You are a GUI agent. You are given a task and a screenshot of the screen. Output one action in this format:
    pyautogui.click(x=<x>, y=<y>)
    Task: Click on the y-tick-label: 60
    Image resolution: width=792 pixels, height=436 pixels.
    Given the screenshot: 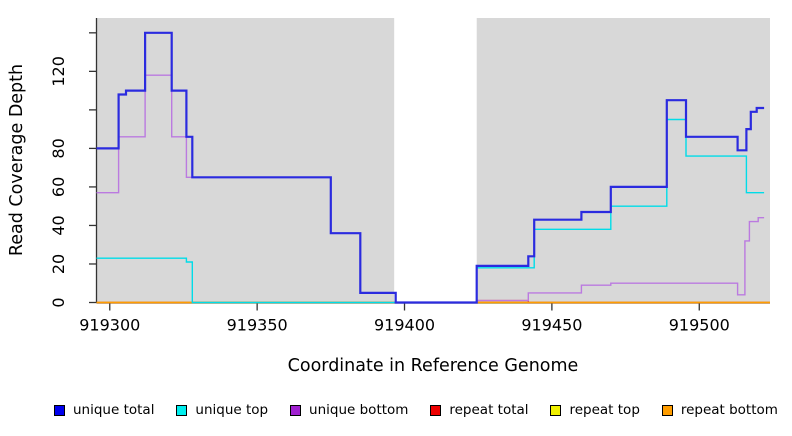 What is the action you would take?
    pyautogui.click(x=58, y=187)
    